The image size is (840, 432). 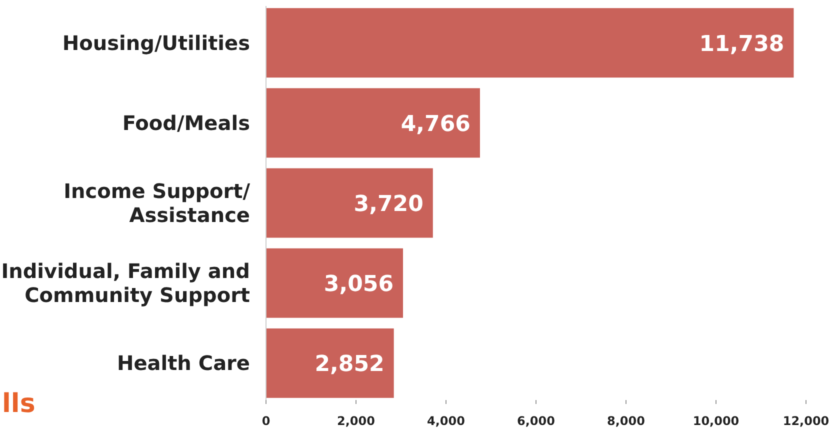 What do you see at coordinates (156, 42) in the screenshot?
I see `y-tick-label: Housing/Utilities` at bounding box center [156, 42].